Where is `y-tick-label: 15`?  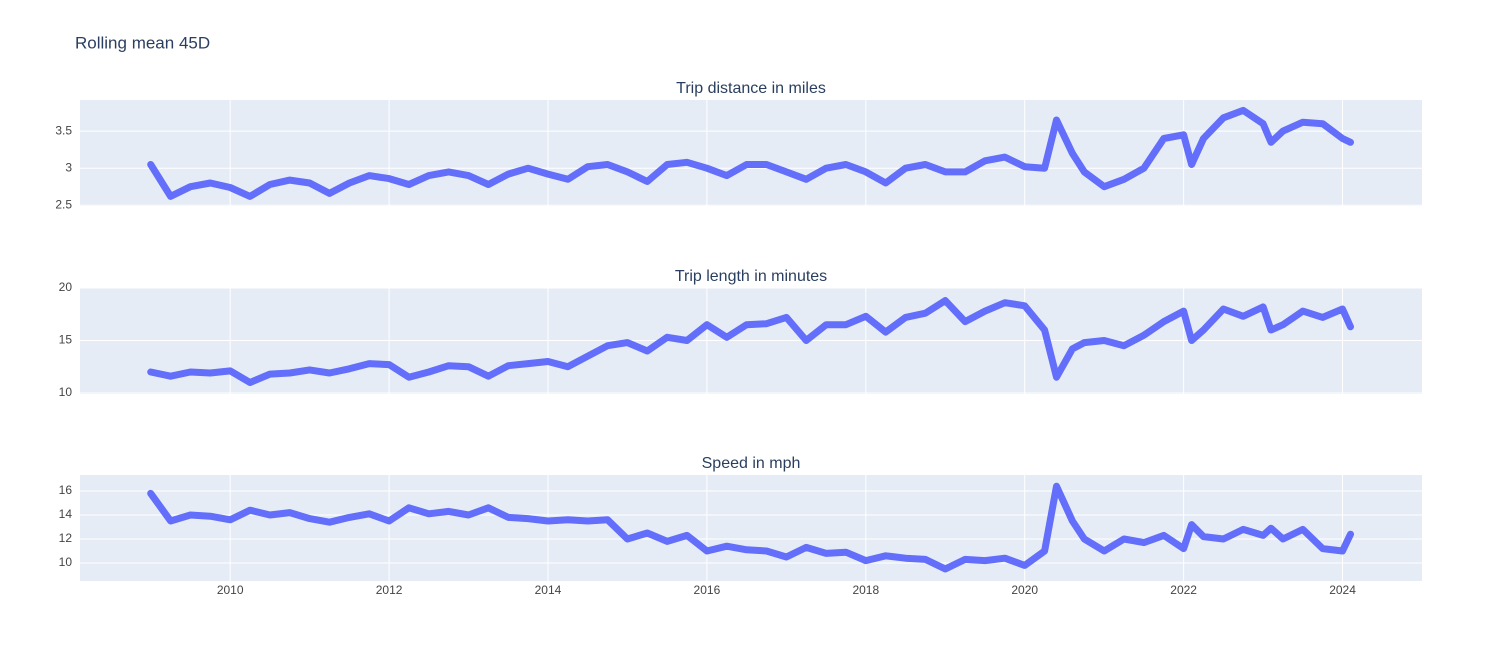
y-tick-label: 15 is located at coordinates (66, 340).